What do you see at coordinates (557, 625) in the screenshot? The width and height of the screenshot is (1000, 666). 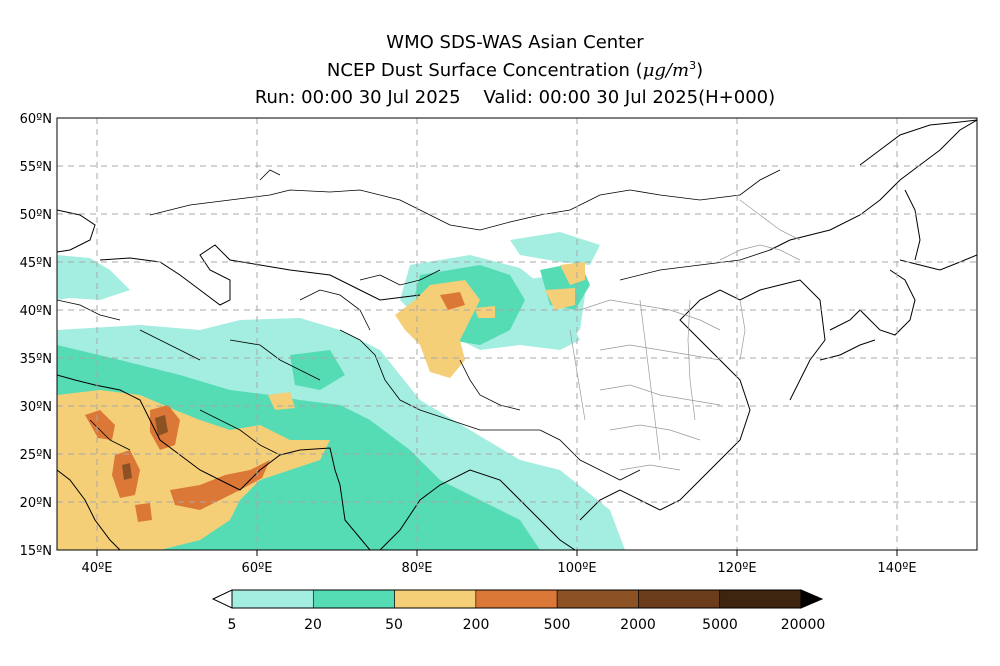 I see `colorbar-level-label: 500` at bounding box center [557, 625].